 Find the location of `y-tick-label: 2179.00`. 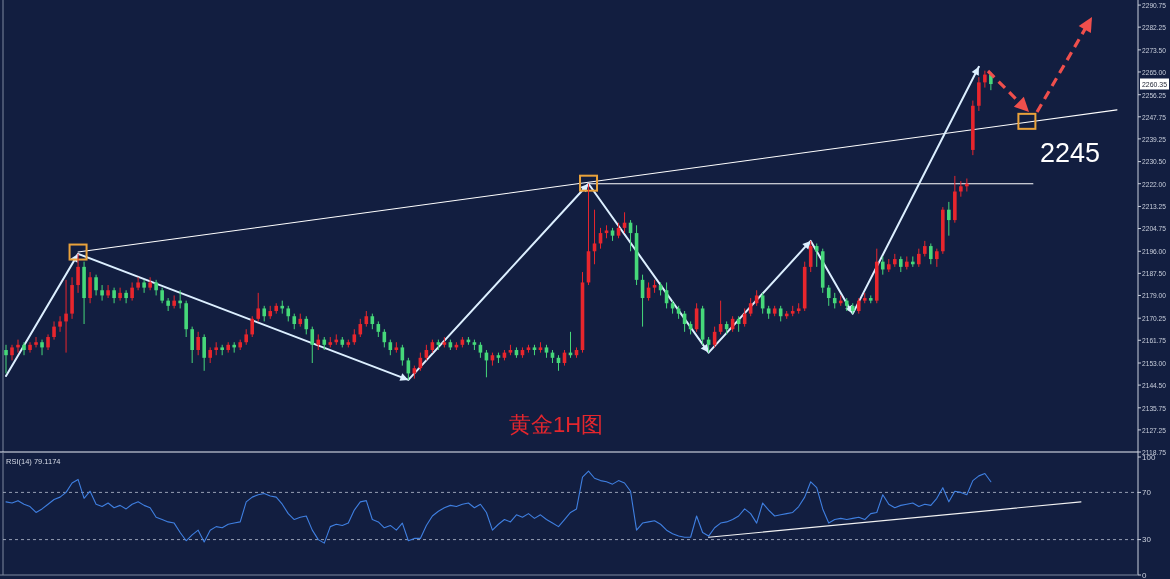

y-tick-label: 2179.00 is located at coordinates (1156, 296).